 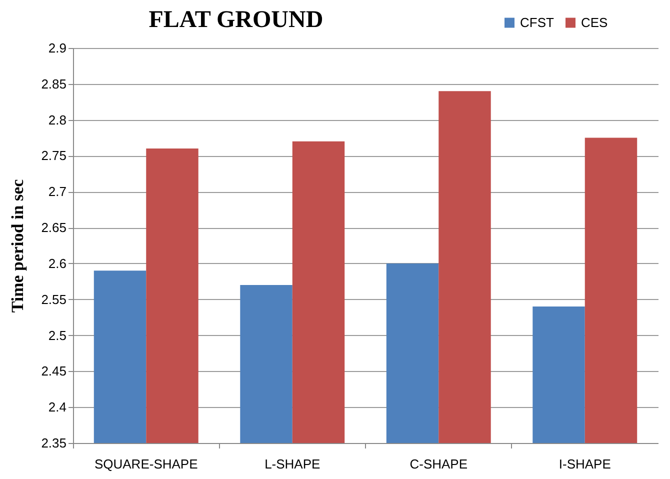 I want to click on x-tick-label: SQUARE-SHAPE, so click(x=146, y=464).